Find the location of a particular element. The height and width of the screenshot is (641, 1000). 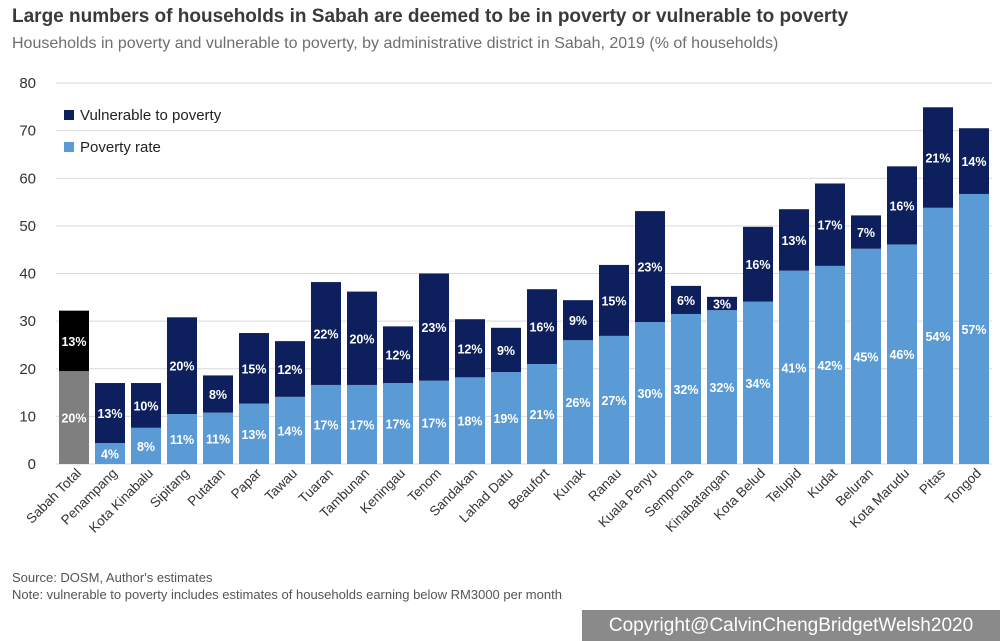

data-label-vulnerable: 6% is located at coordinates (686, 301).